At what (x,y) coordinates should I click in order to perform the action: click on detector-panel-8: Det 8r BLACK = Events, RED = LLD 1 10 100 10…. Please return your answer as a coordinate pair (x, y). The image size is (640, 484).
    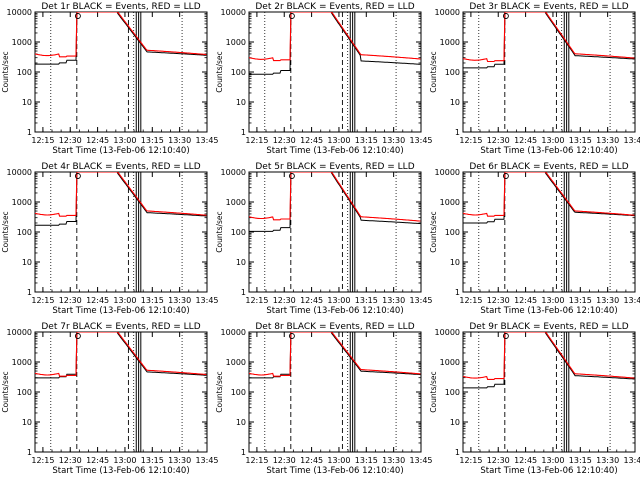
    Looking at the image, I should click on (324, 399).